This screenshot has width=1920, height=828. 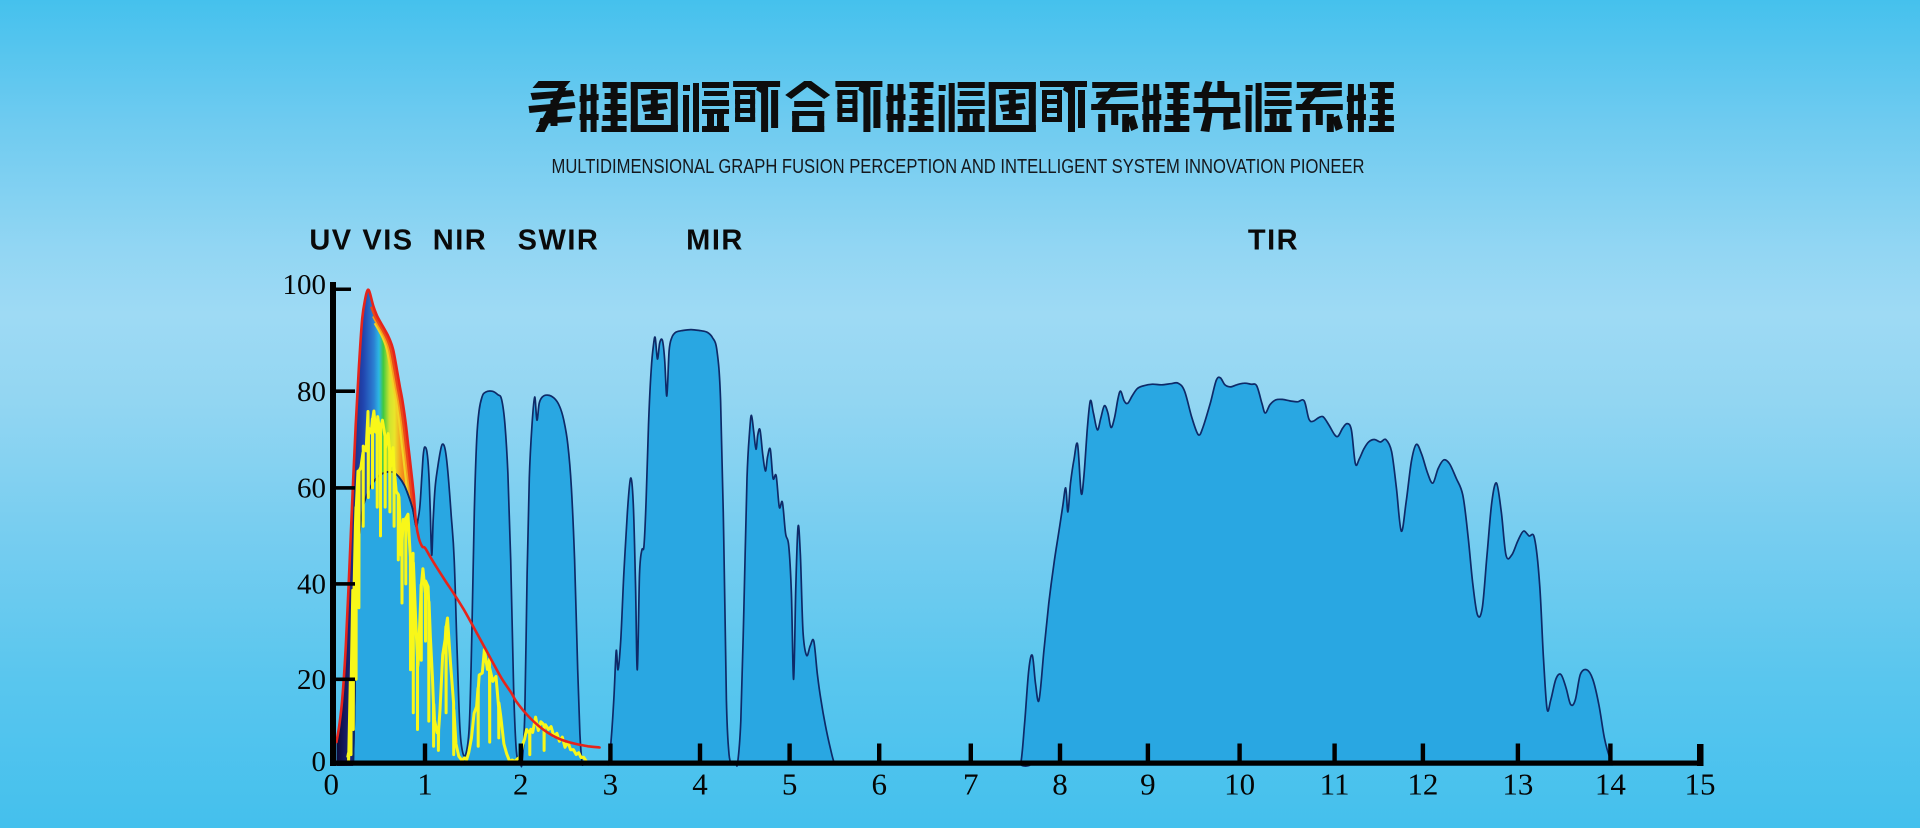 What do you see at coordinates (387, 241) in the screenshot?
I see `svg-text: VIS` at bounding box center [387, 241].